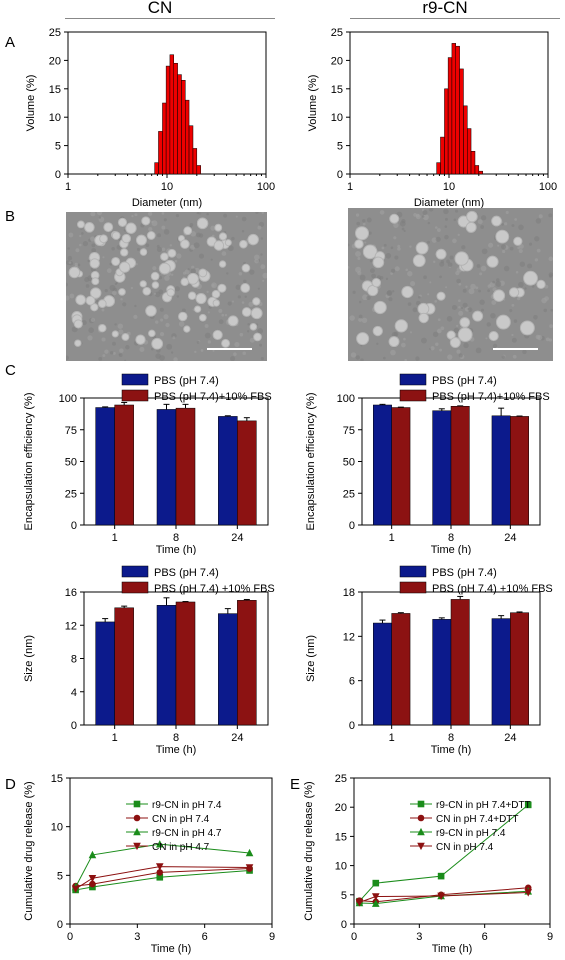 The width and height of the screenshot is (565, 960). Describe the element at coordinates (413, 395) in the screenshot. I see `legend-swatch` at that location.